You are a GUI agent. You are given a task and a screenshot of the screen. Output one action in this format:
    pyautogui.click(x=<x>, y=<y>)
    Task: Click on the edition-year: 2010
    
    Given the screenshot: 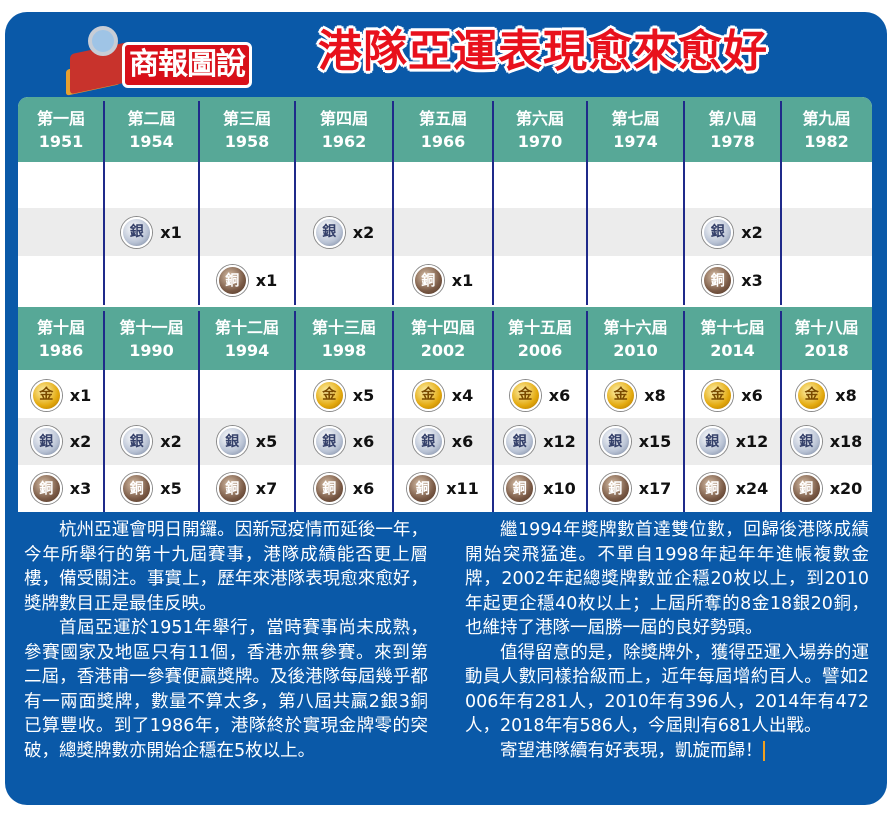 What is the action you would take?
    pyautogui.click(x=635, y=350)
    